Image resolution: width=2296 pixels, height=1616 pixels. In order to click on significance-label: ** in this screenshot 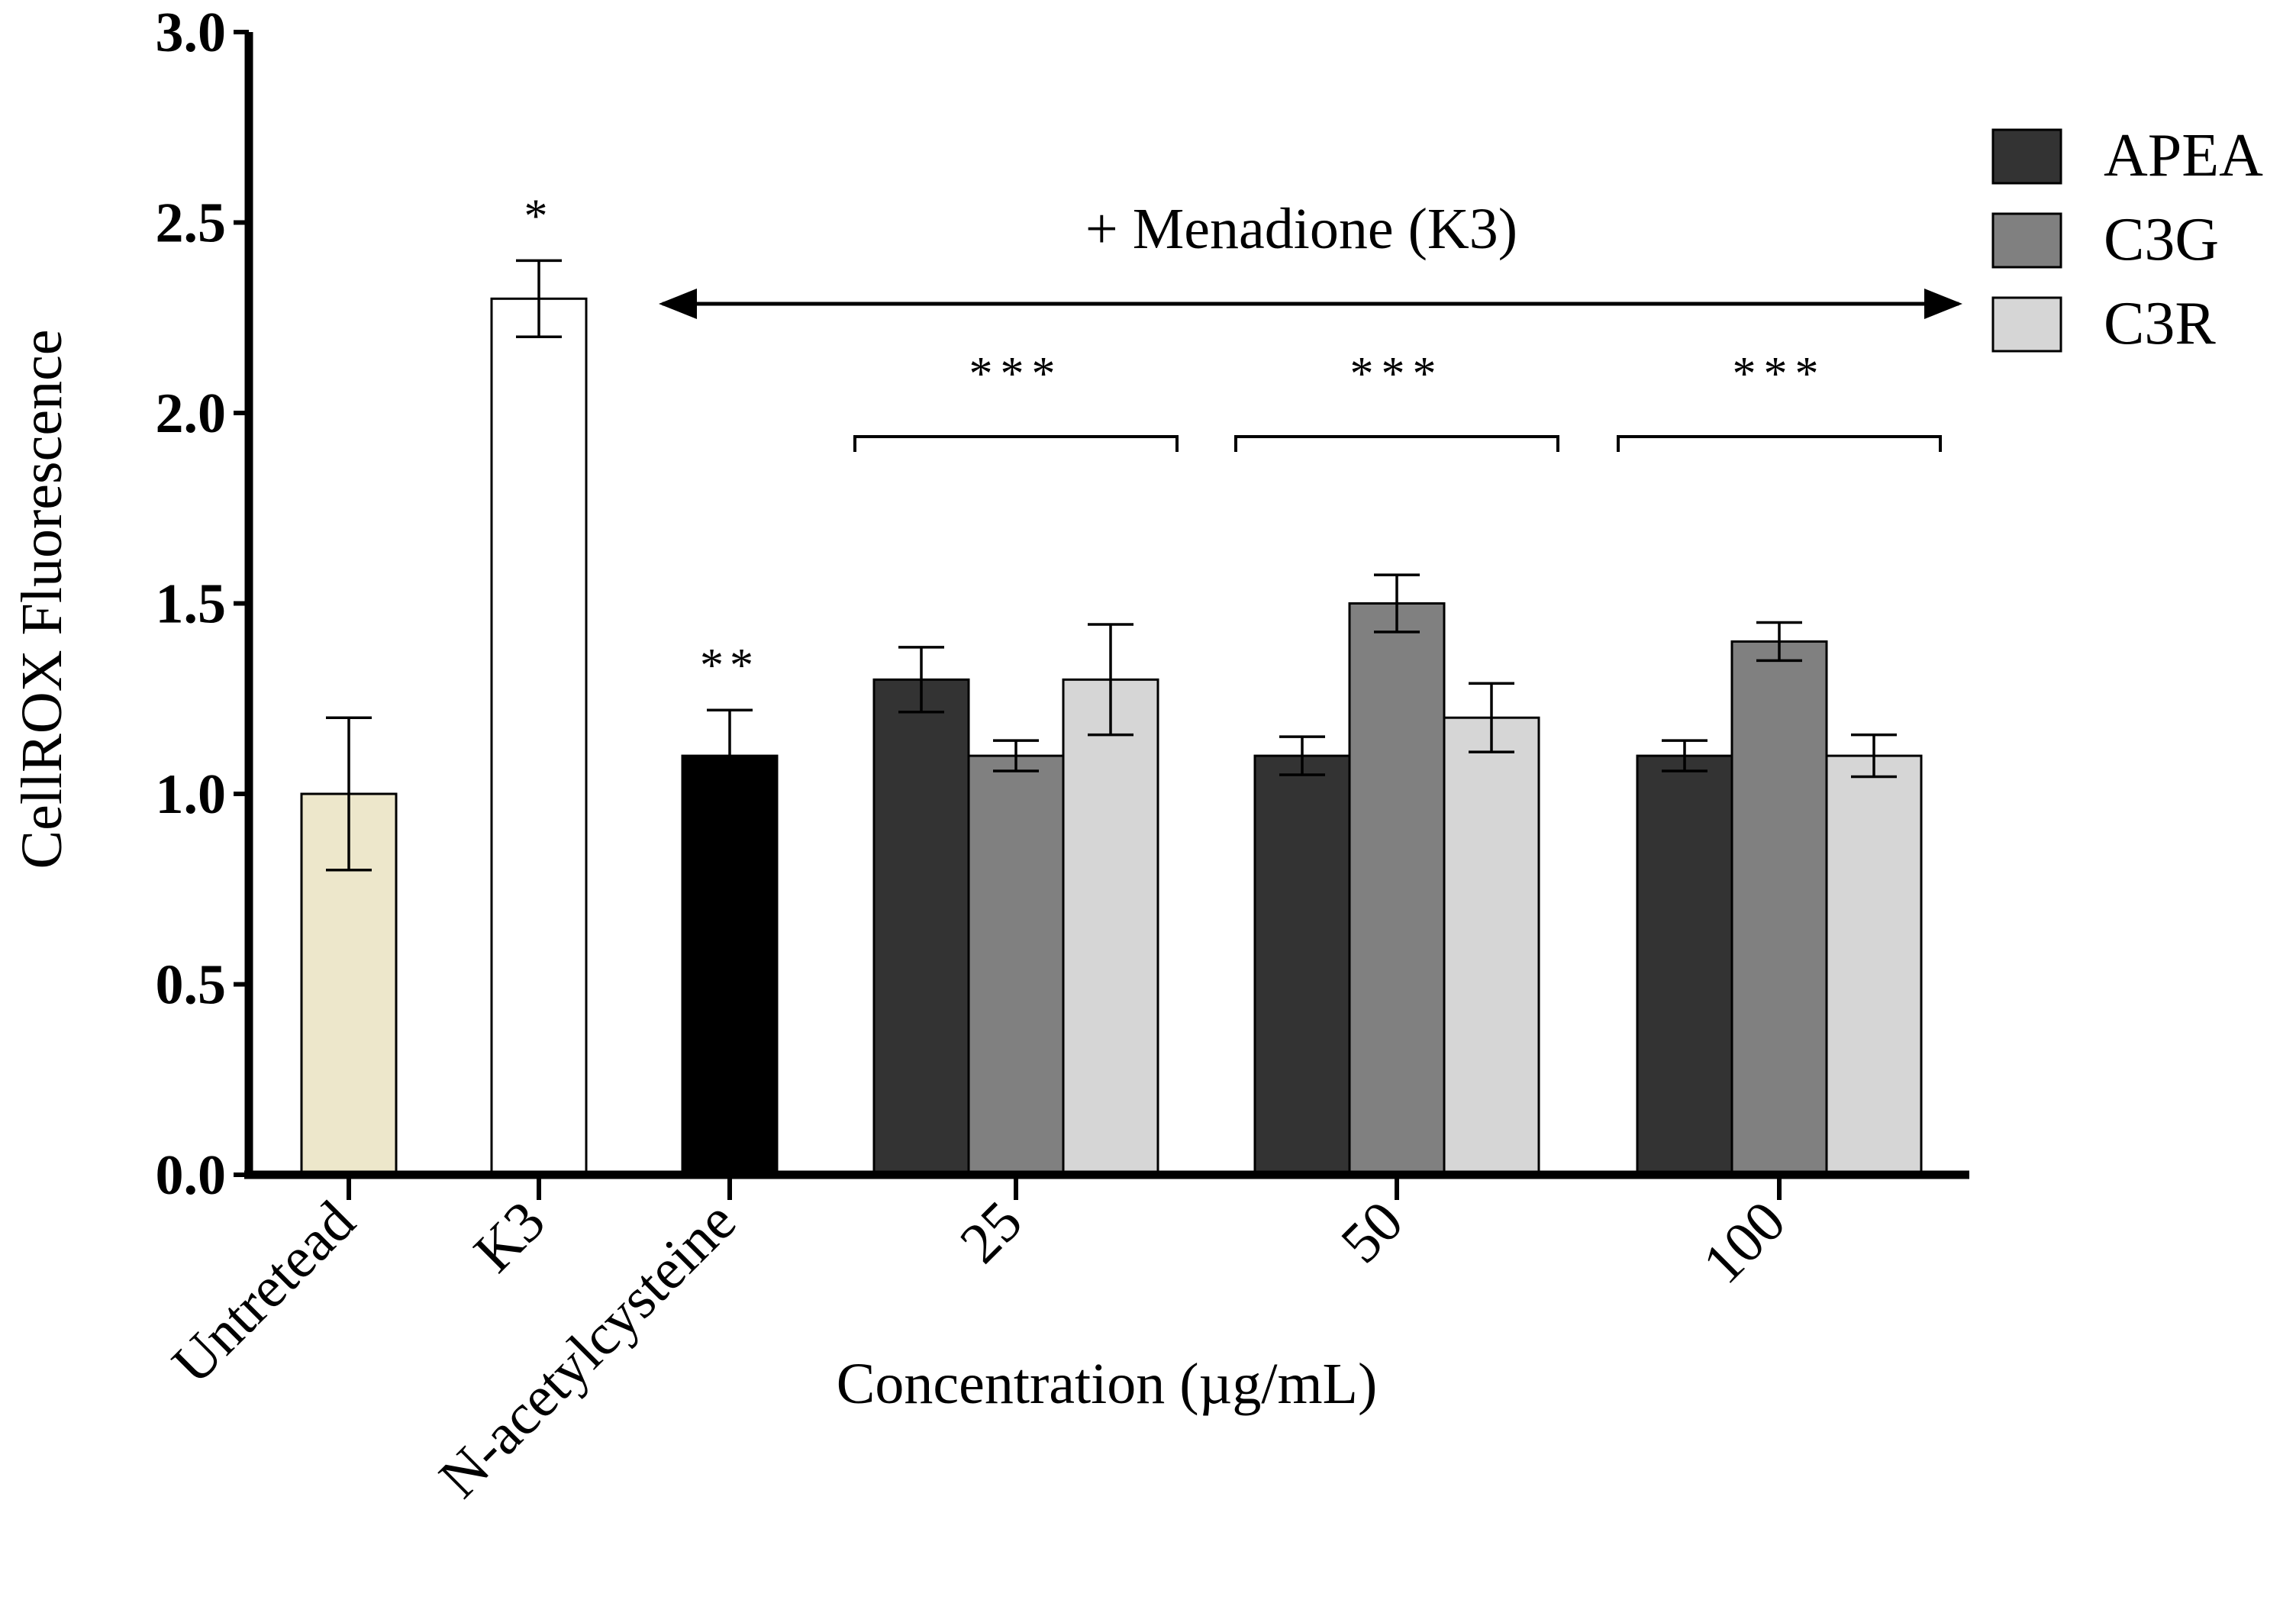, I will do `click(729, 666)`.